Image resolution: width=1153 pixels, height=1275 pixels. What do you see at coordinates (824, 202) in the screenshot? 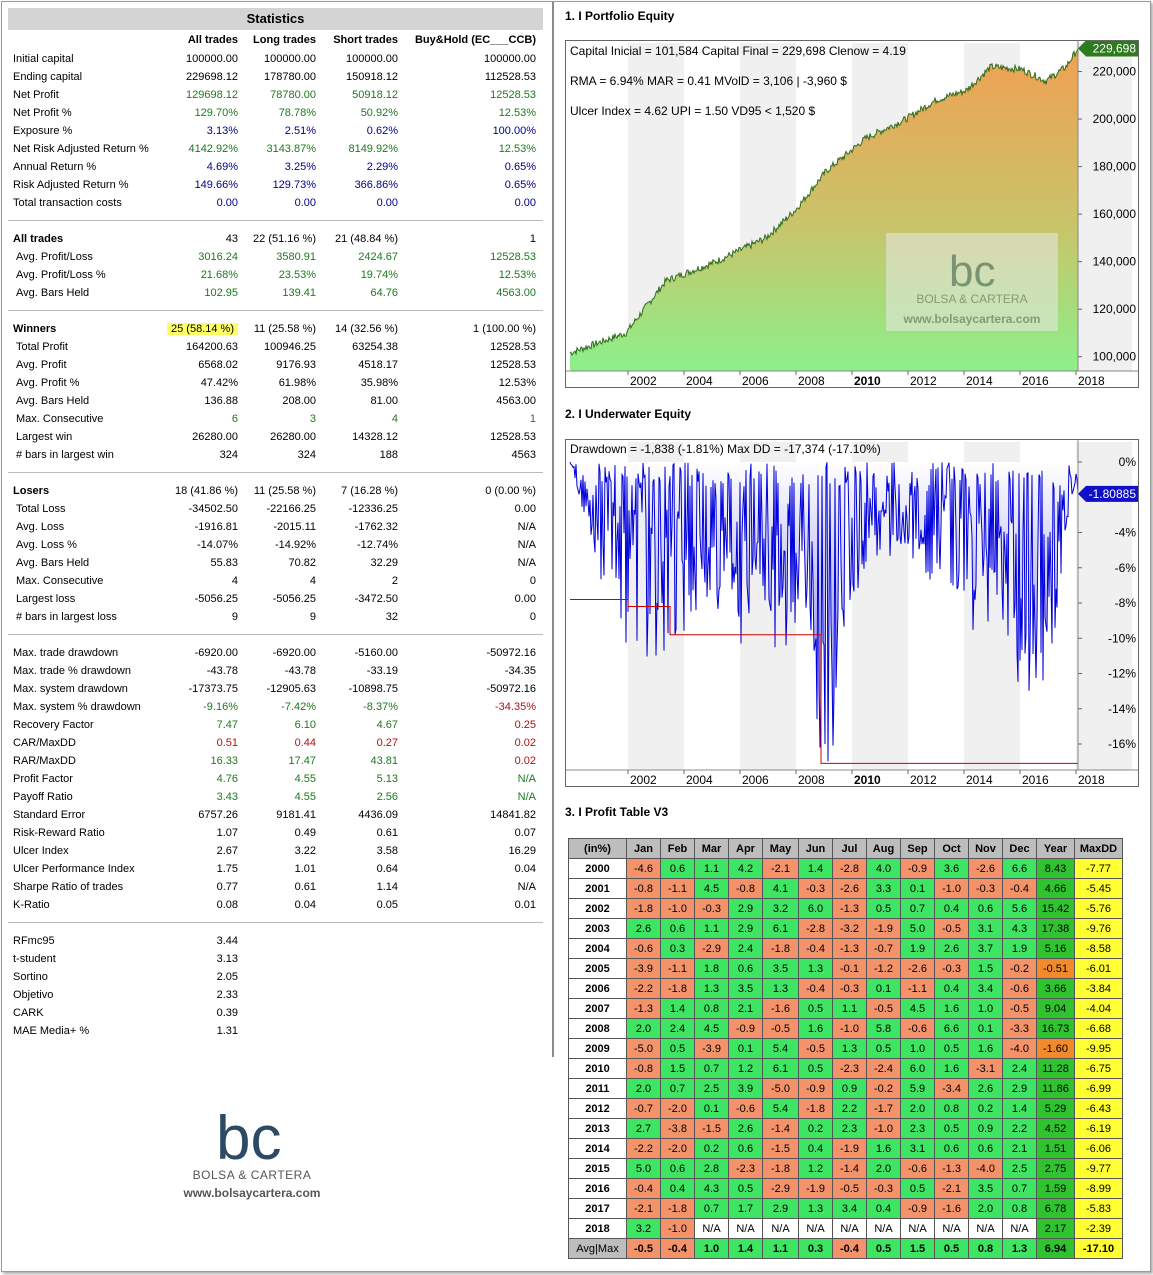
I see `equity-line` at bounding box center [824, 202].